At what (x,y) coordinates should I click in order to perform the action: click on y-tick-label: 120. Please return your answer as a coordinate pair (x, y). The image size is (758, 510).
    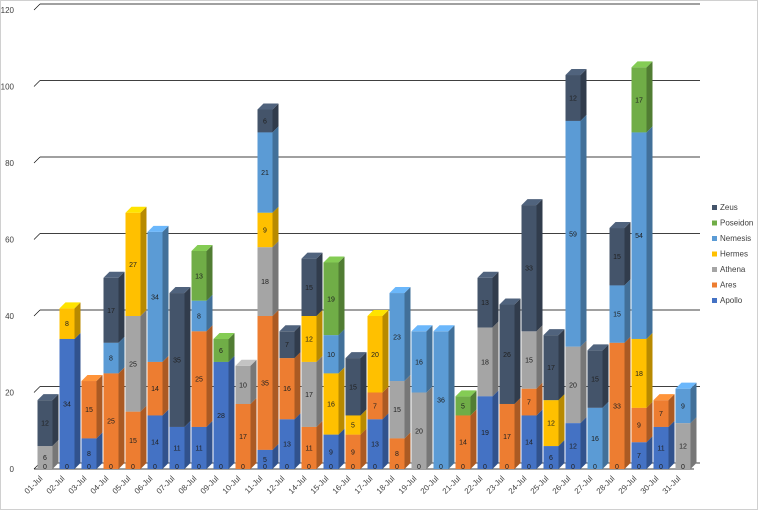
    Looking at the image, I should click on (8, 10).